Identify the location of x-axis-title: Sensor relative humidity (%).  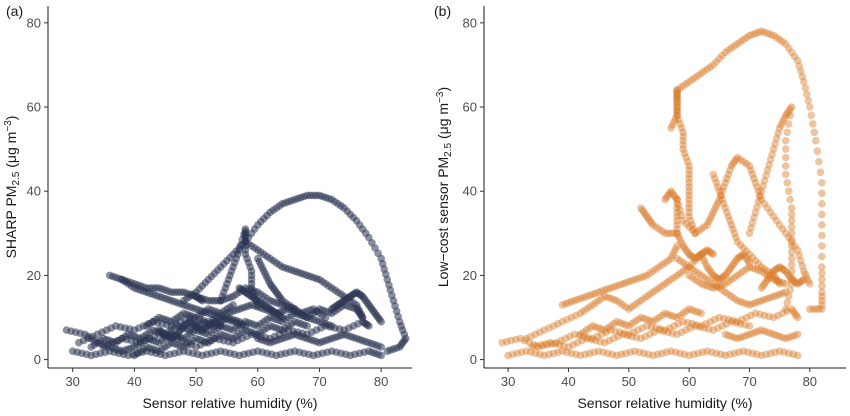
(229, 403).